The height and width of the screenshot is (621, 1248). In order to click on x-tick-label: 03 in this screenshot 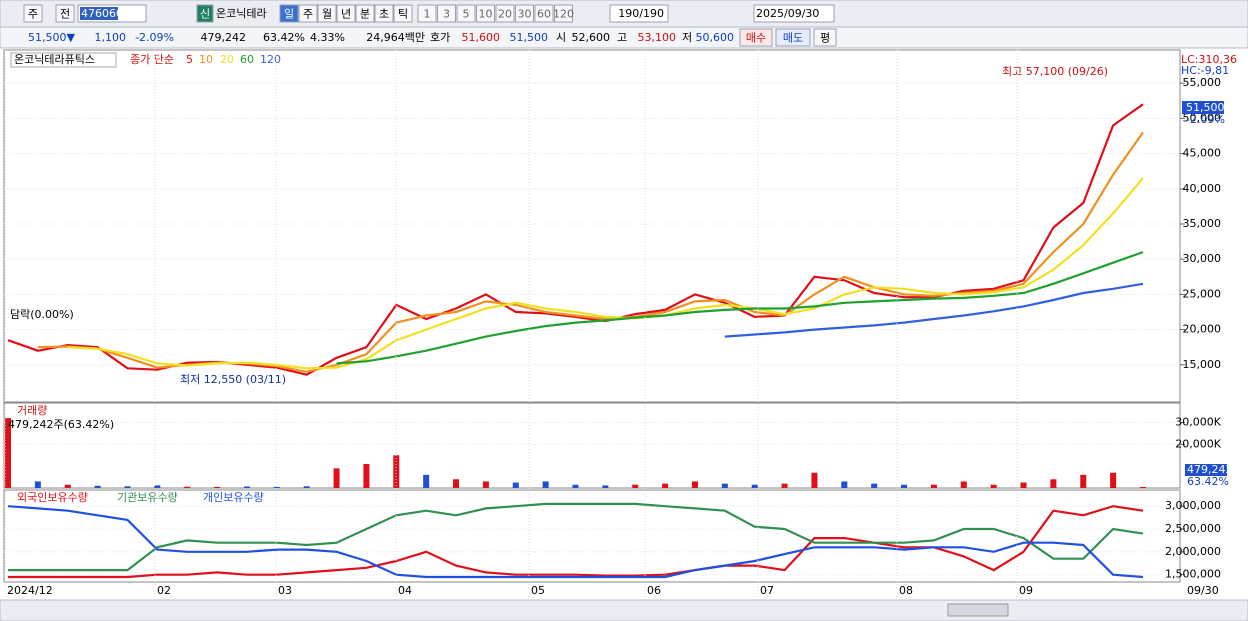, I will do `click(285, 590)`.